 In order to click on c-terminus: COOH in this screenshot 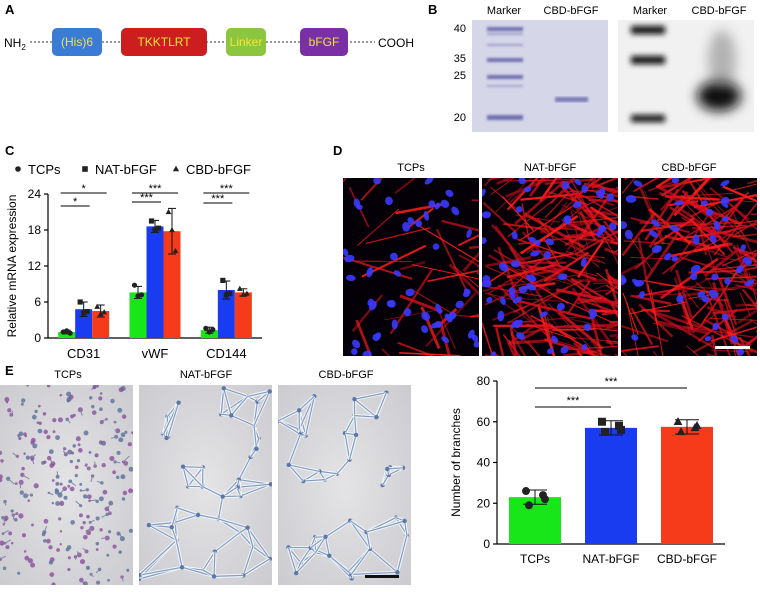, I will do `click(396, 43)`.